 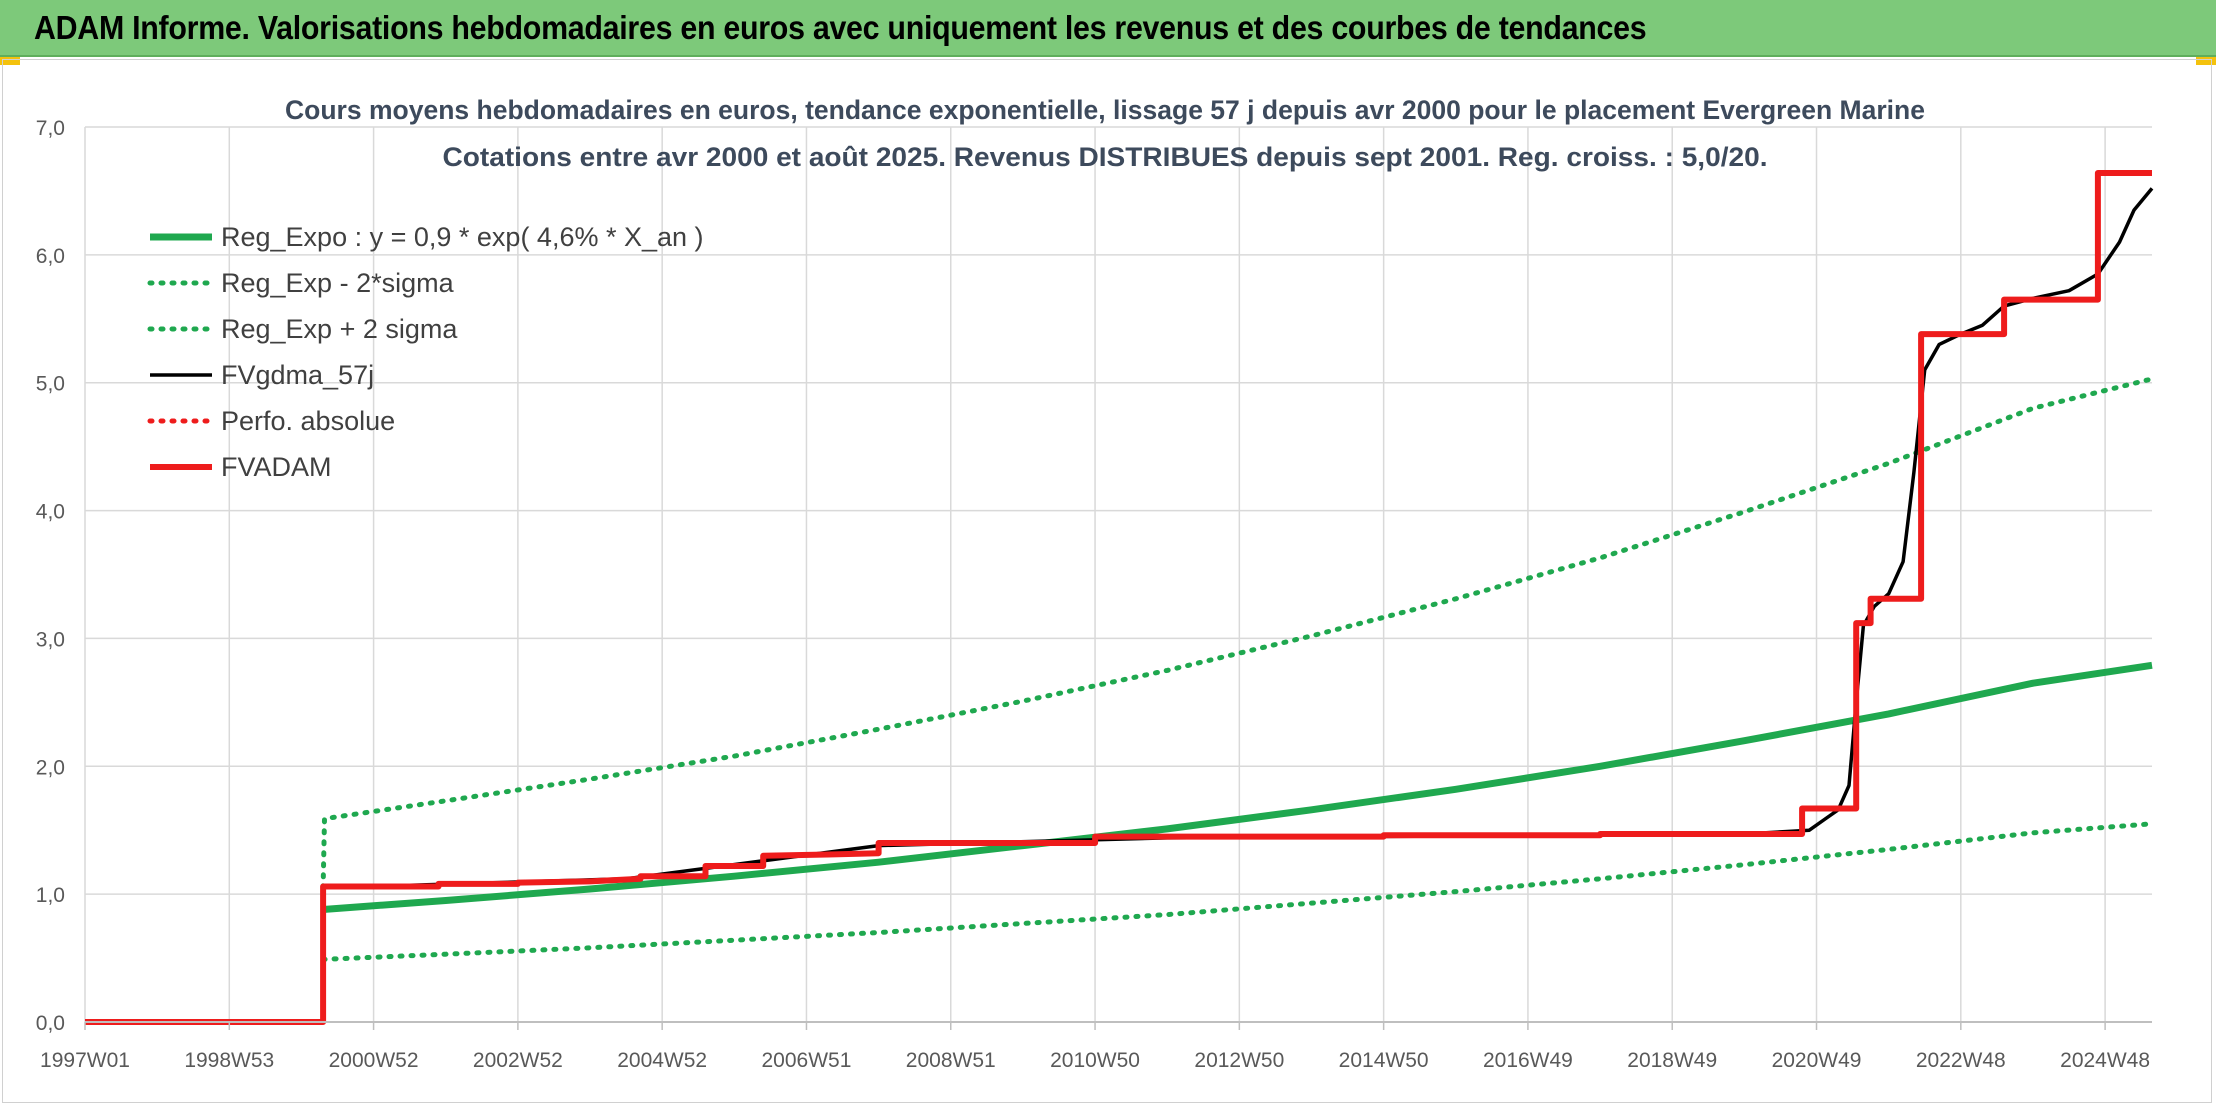 What do you see at coordinates (10, 61) in the screenshot?
I see `corner-accent-left` at bounding box center [10, 61].